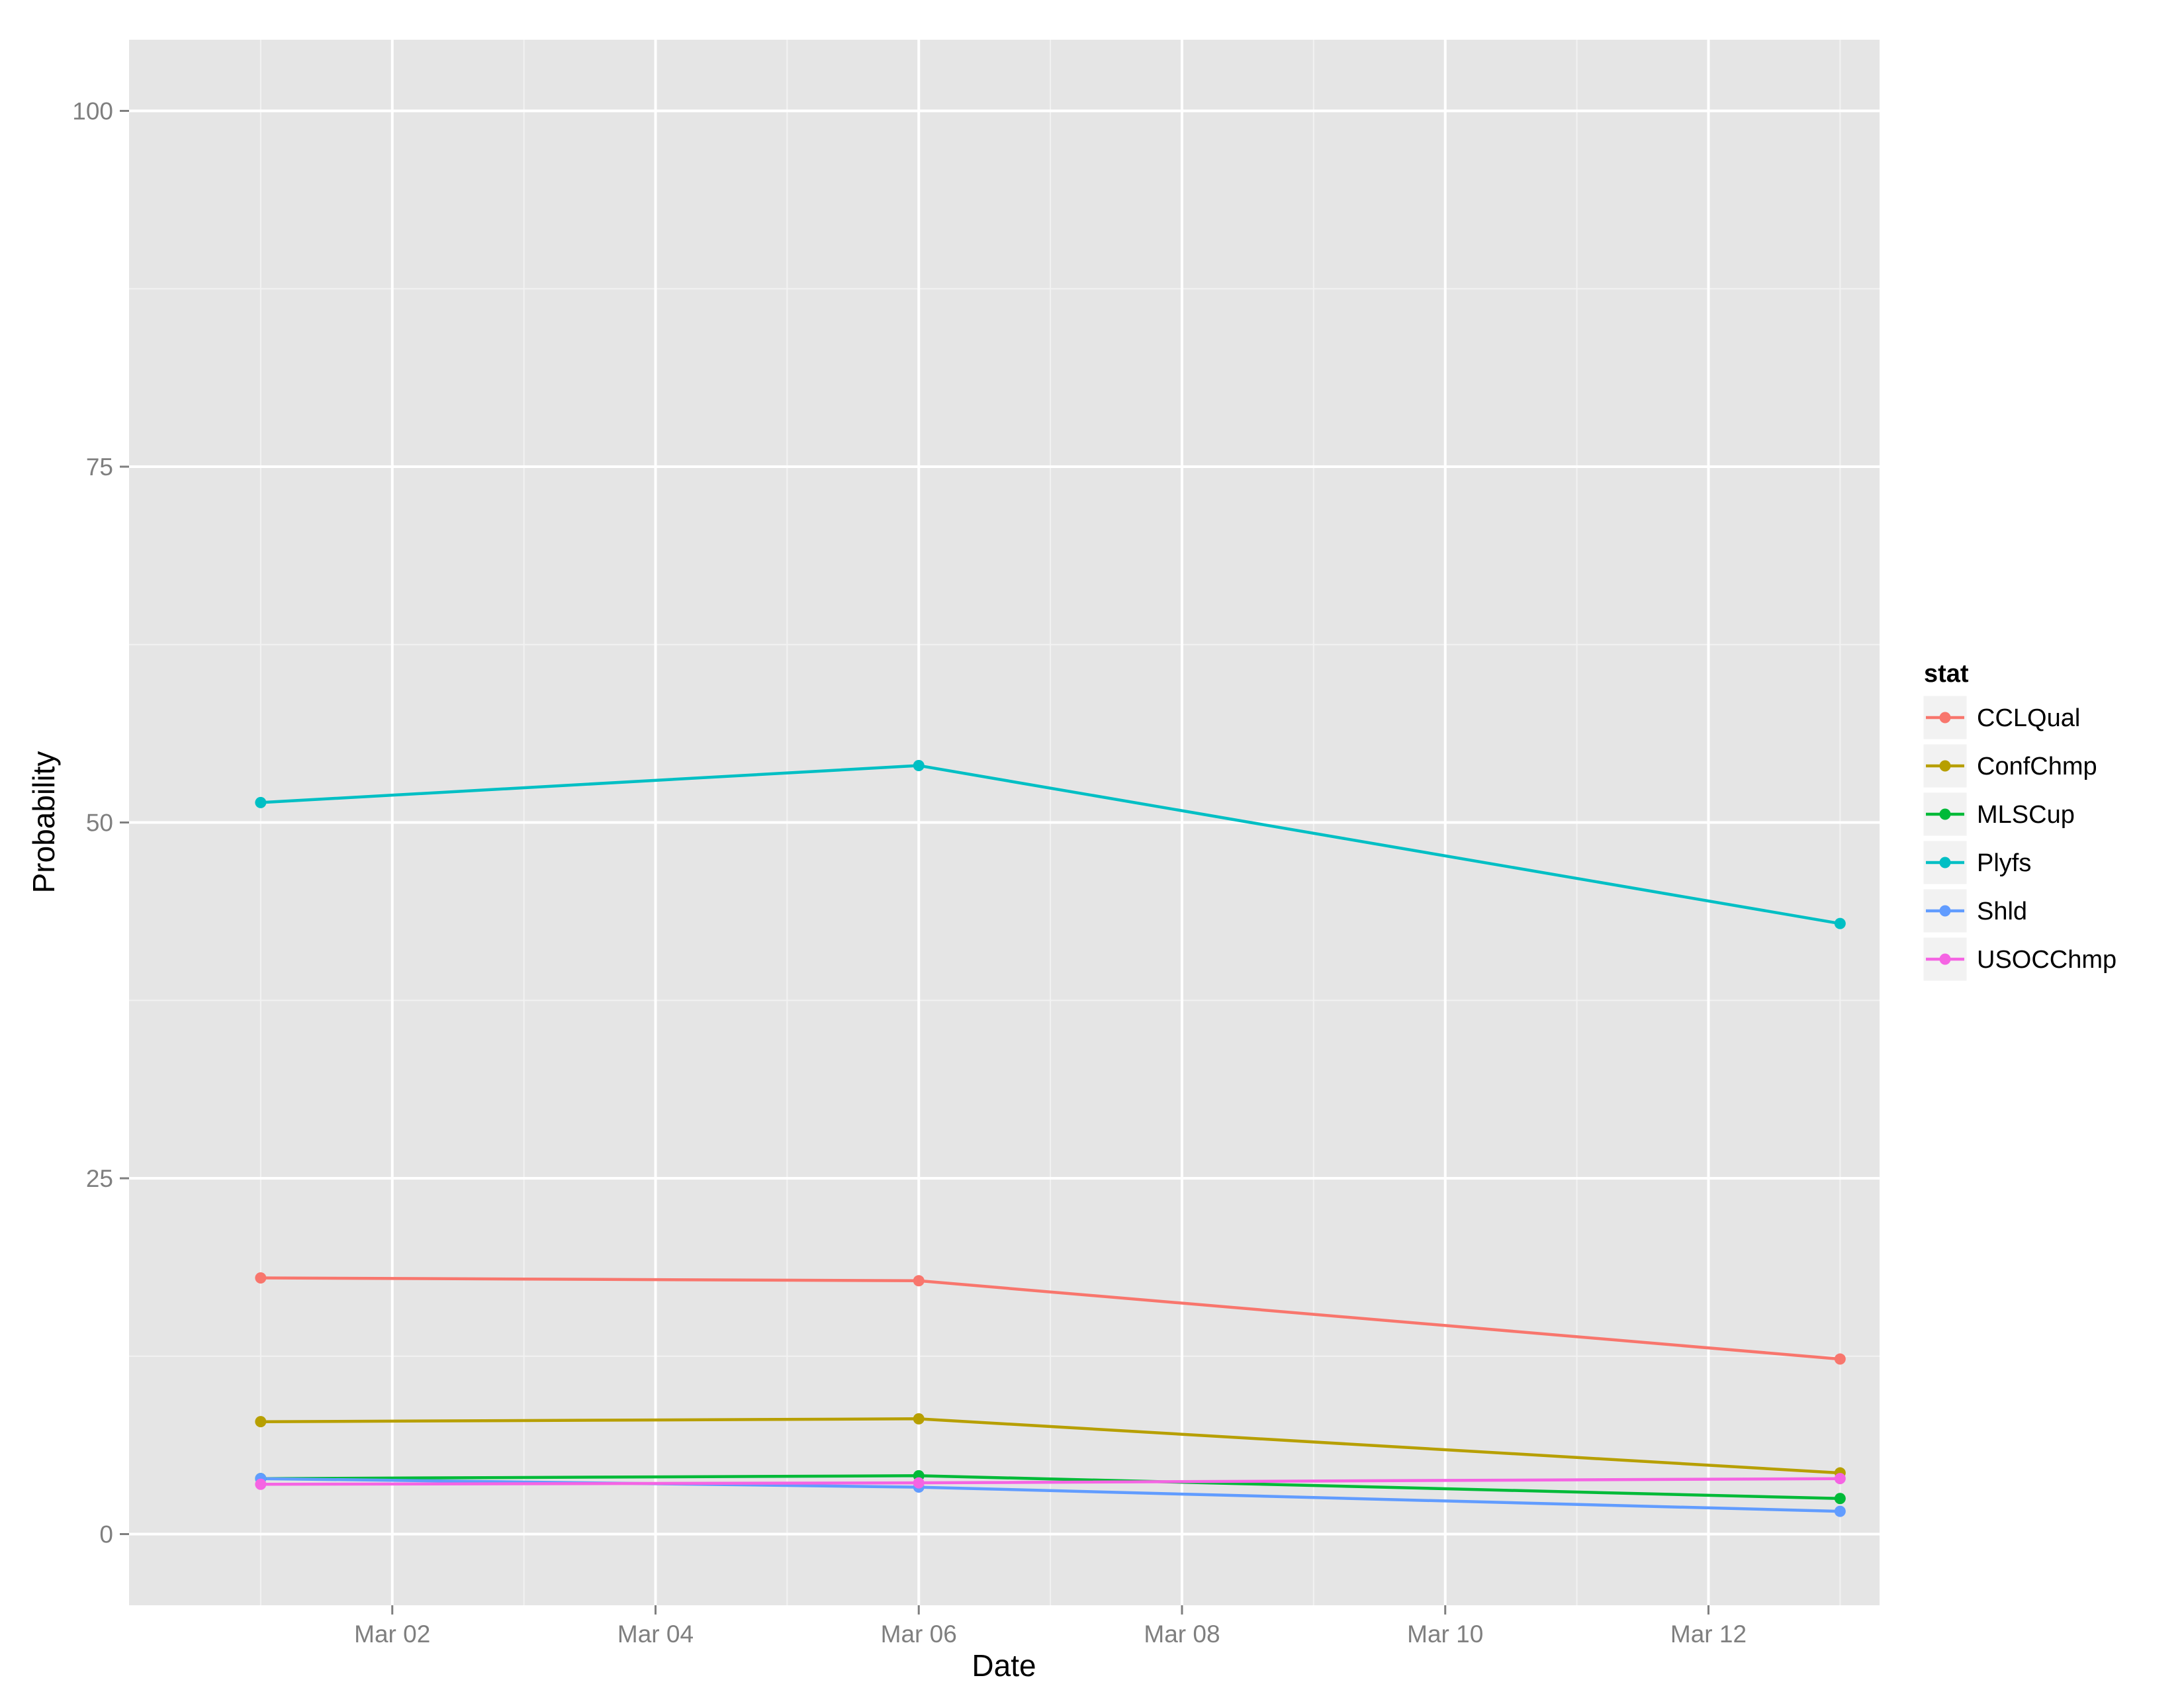 Image resolution: width=2184 pixels, height=1688 pixels. I want to click on legend-label-USOCChmp: USOCChmp, so click(2046, 960).